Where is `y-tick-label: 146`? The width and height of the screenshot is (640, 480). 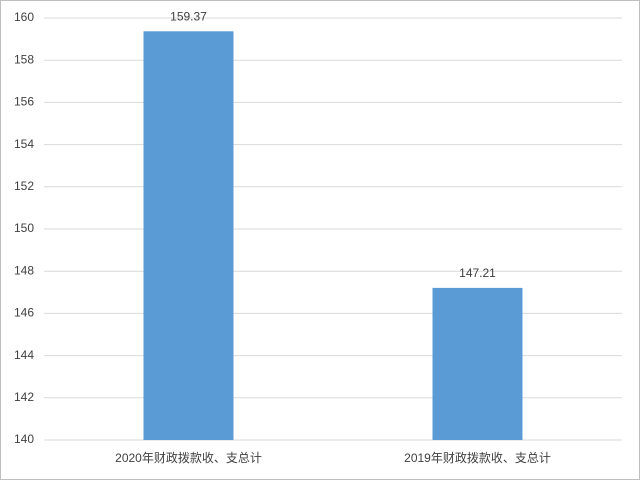 y-tick-label: 146 is located at coordinates (24, 313).